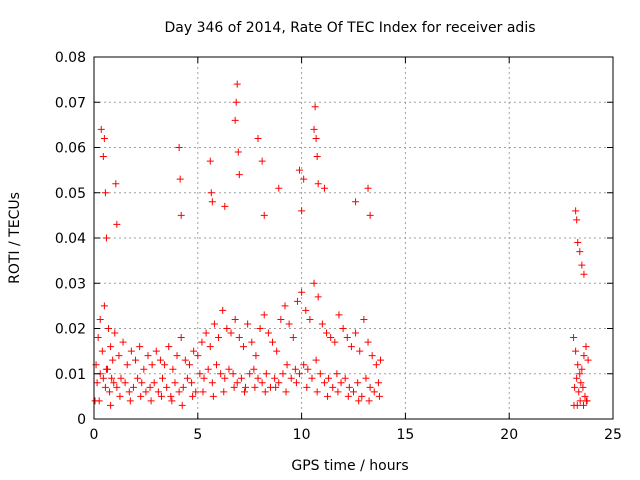 This screenshot has width=640, height=480. Describe the element at coordinates (70, 58) in the screenshot. I see `y-tick-label: 0.08` at that location.